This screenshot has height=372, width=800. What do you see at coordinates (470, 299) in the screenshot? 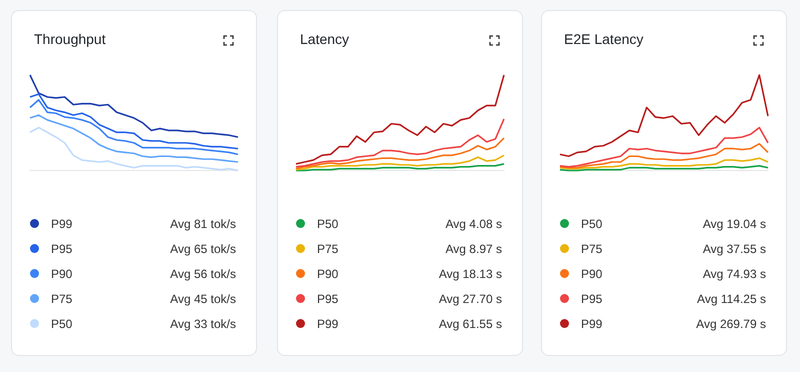
I see `text: Avg 27.70 s` at bounding box center [470, 299].